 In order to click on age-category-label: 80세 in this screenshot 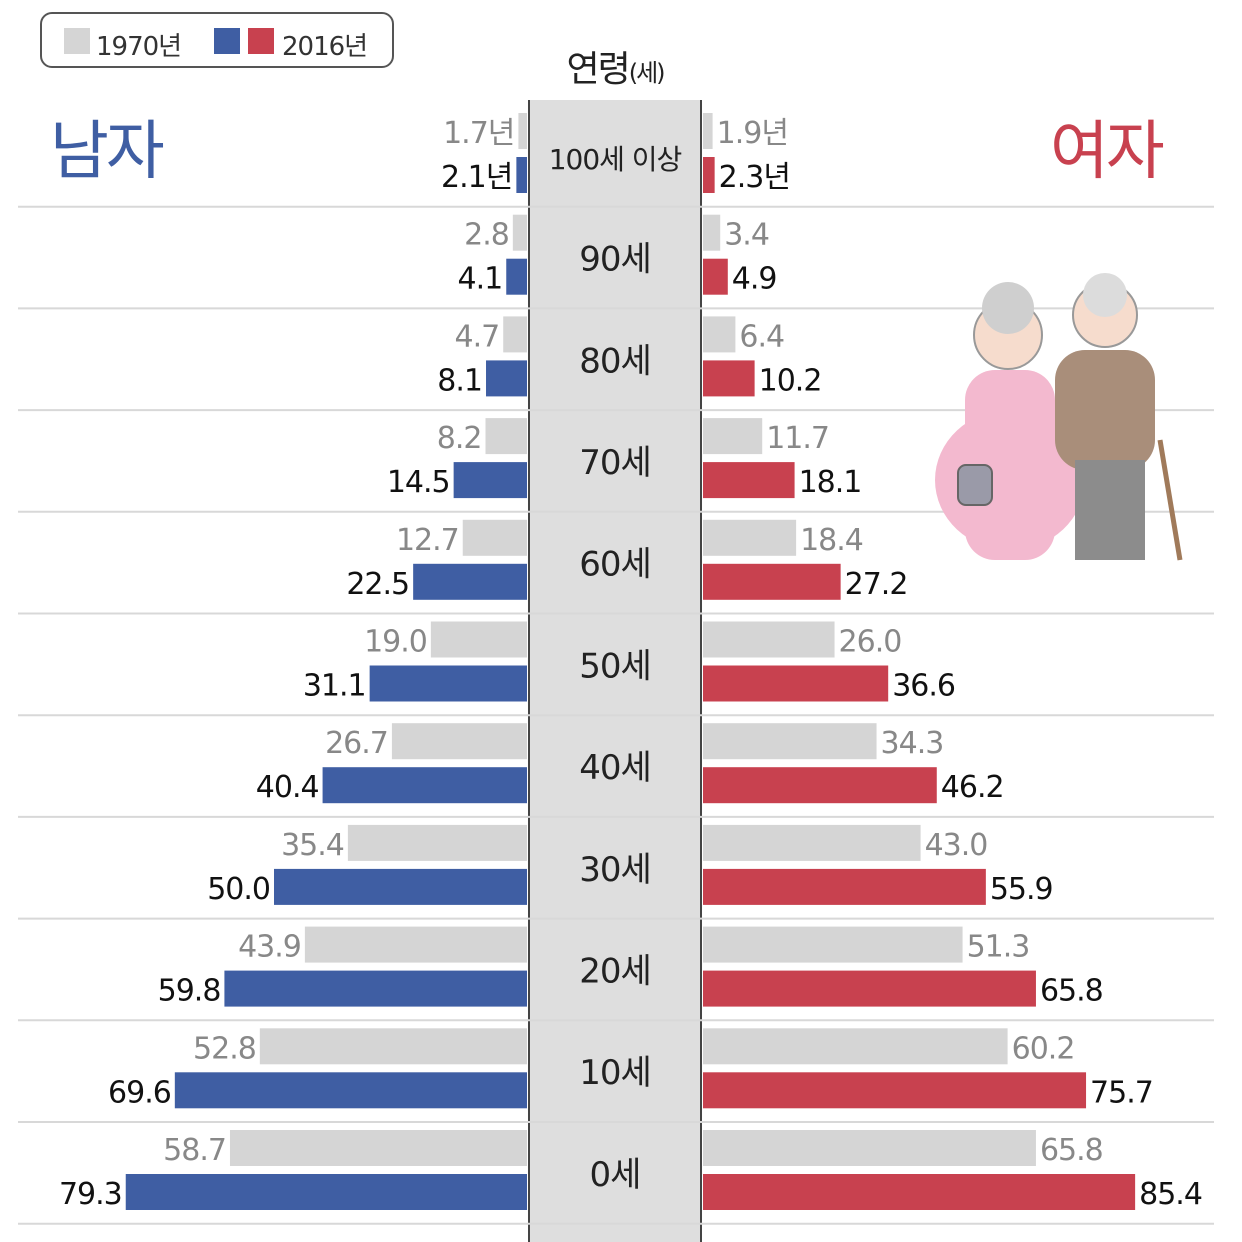, I will do `click(615, 361)`.